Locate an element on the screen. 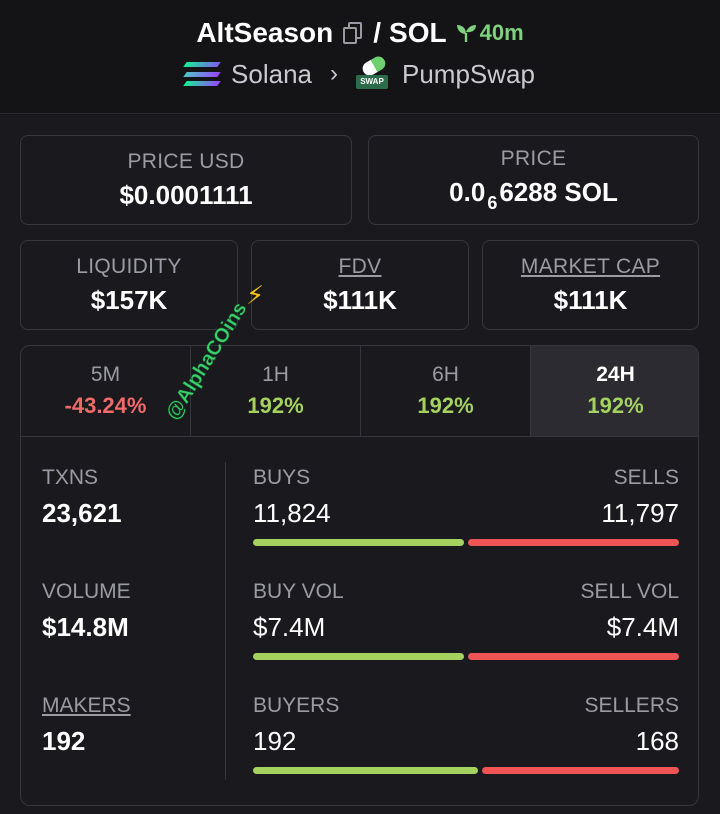  tab-6h: 6H 192% is located at coordinates (446, 391).